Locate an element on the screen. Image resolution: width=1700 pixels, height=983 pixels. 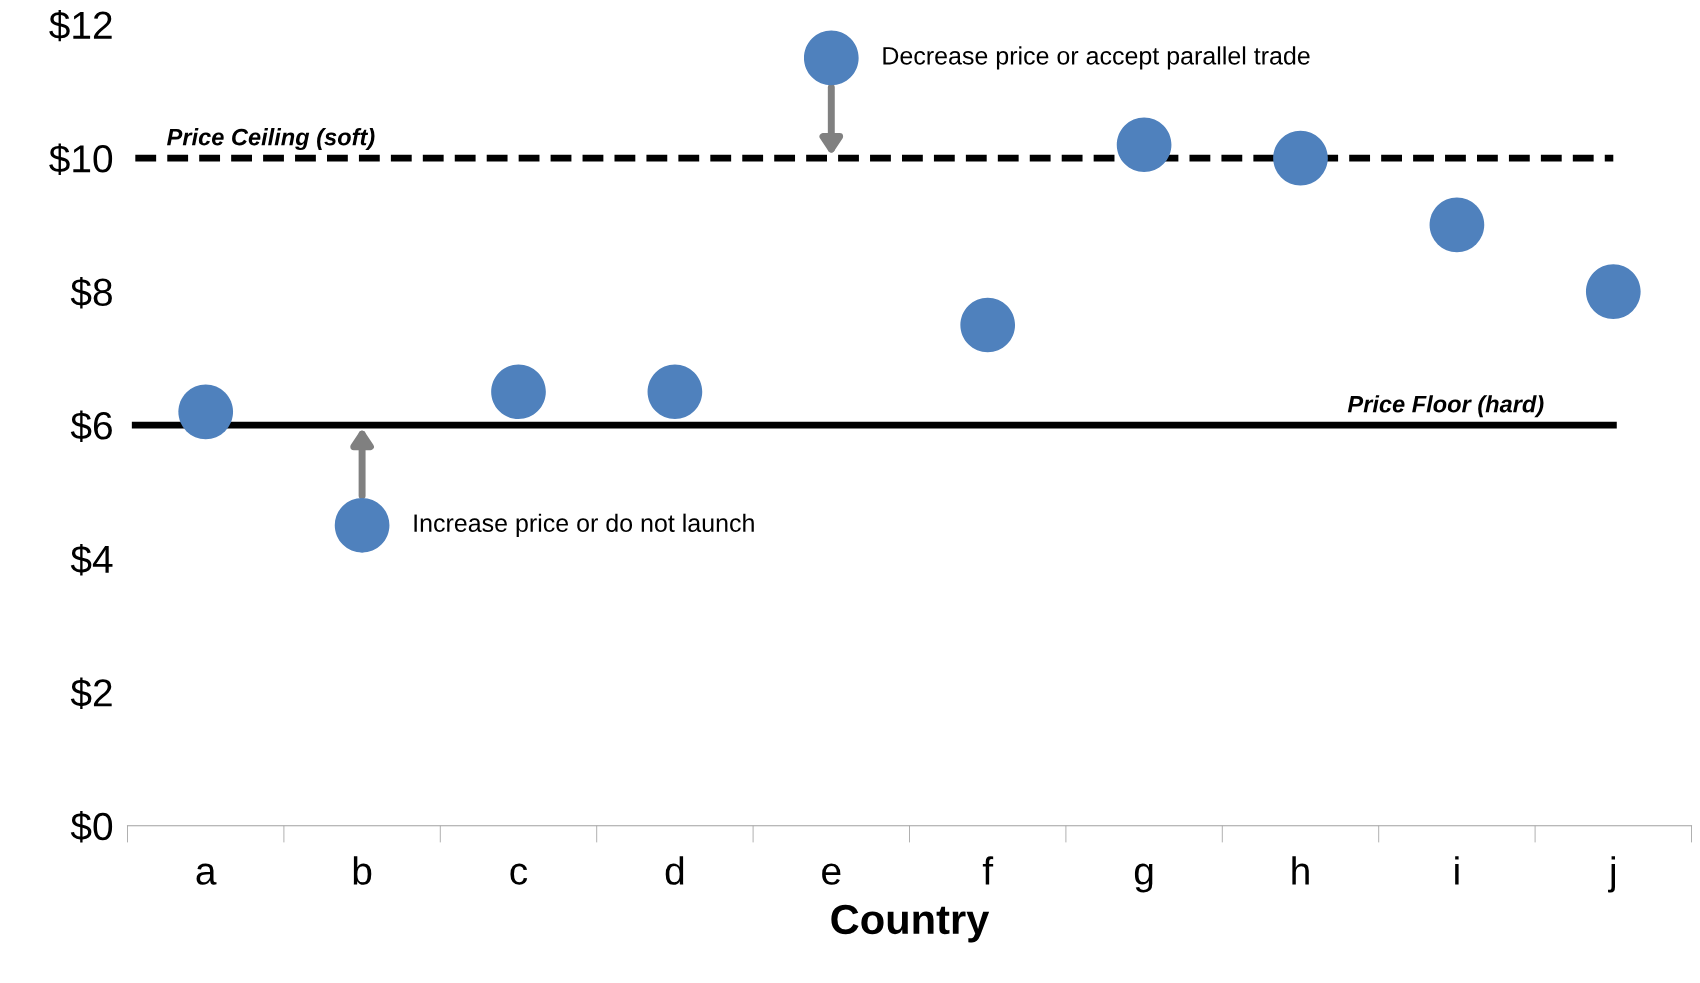
x-axis-title: Country is located at coordinates (910, 923).